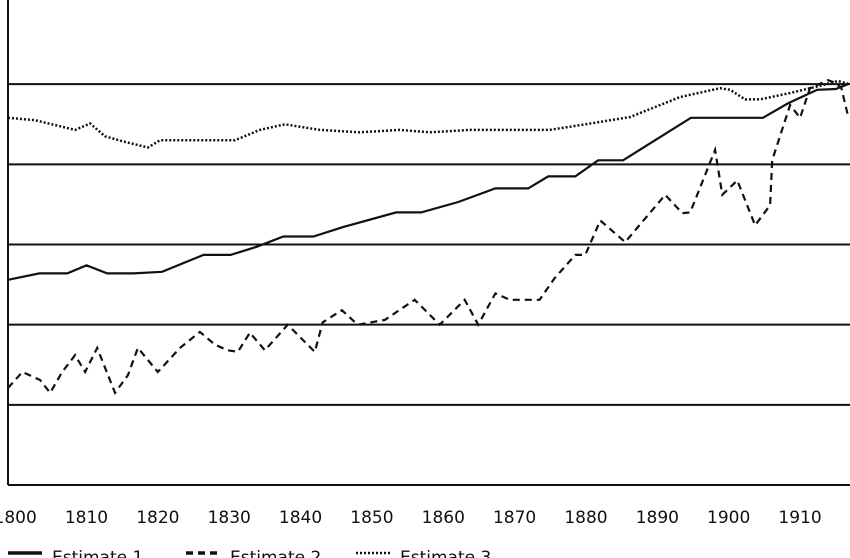  What do you see at coordinates (18, 518) in the screenshot?
I see `x-tick-label: 1800` at bounding box center [18, 518].